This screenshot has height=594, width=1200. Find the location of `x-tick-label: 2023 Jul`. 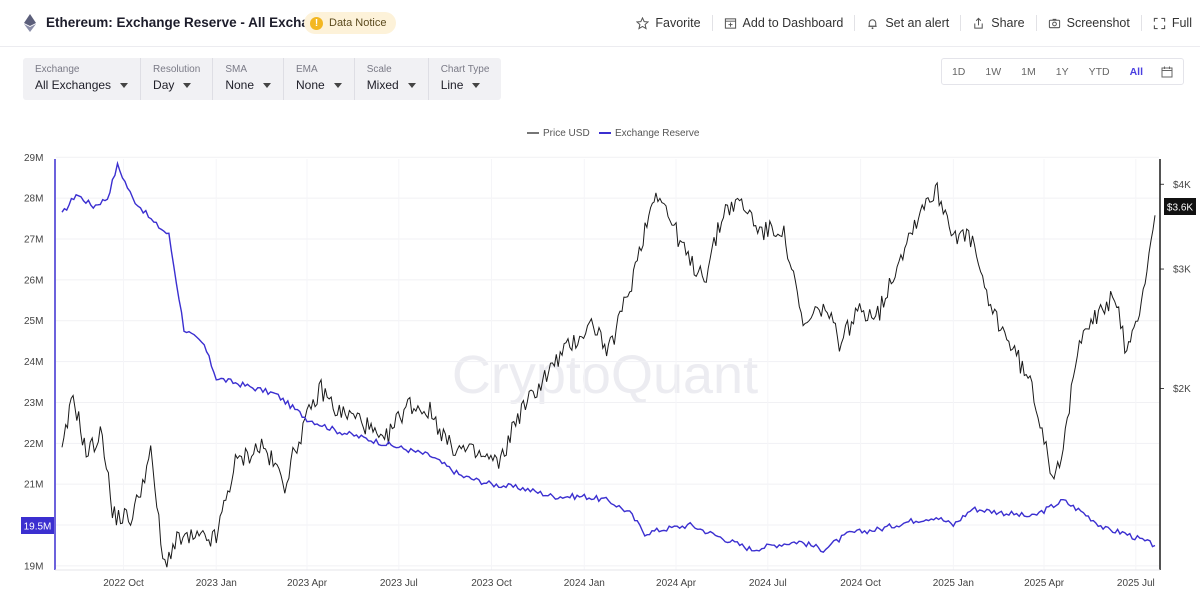

x-tick-label: 2023 Jul is located at coordinates (399, 583).